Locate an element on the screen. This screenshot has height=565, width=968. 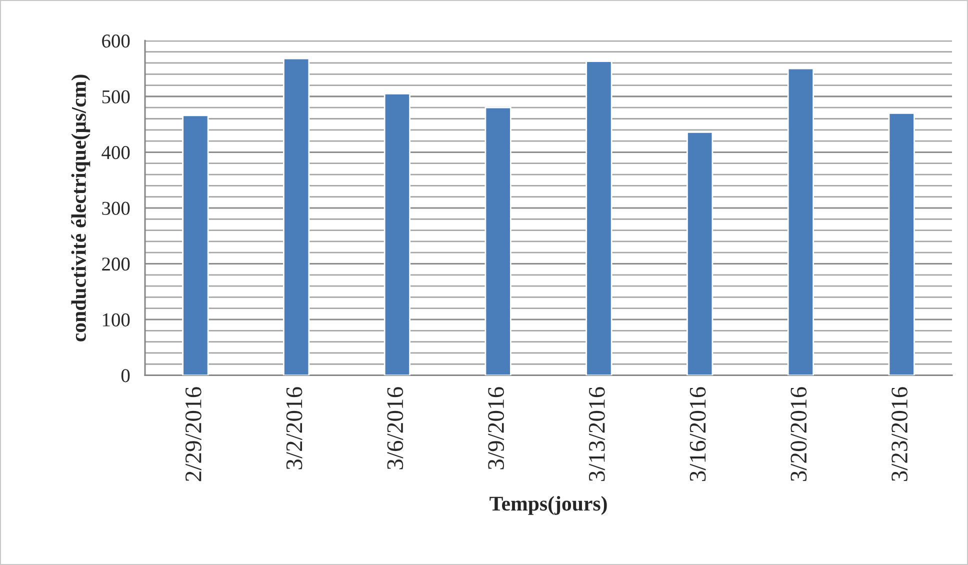
x-axis-title: Temps(jours) is located at coordinates (548, 505).